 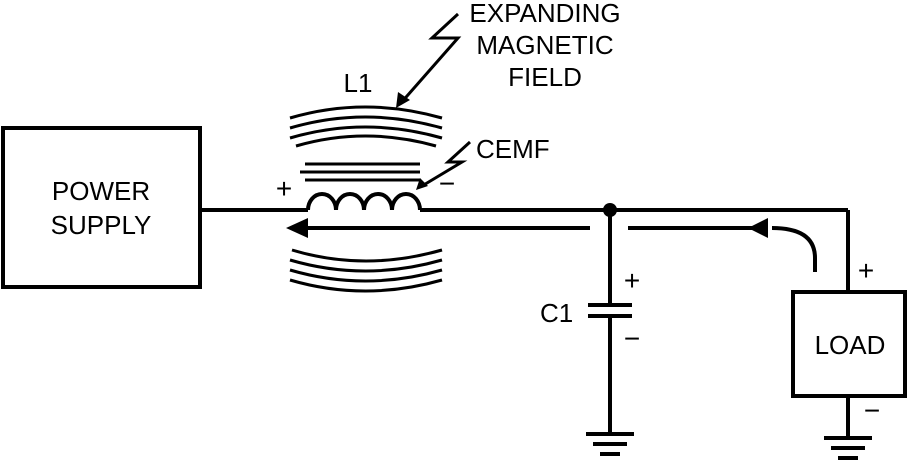 I want to click on field-label-line2: MAGNETIC, so click(x=544, y=45).